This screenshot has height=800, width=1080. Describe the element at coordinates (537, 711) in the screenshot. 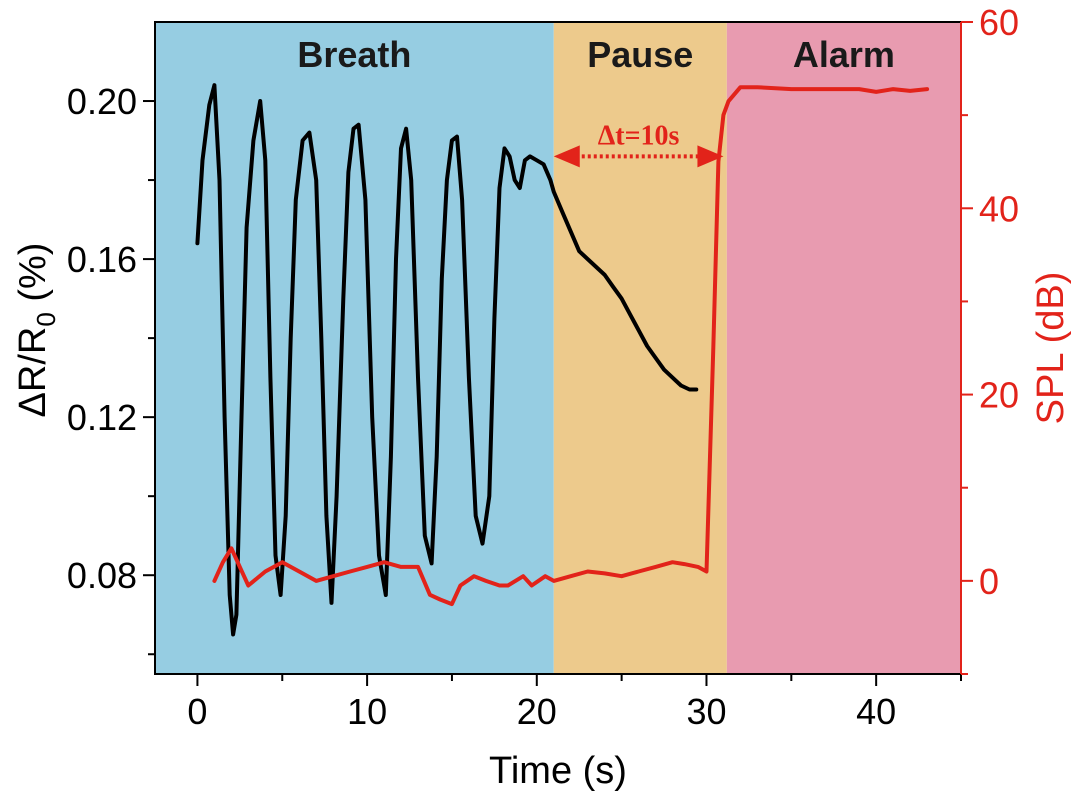

I see `x-tick-label: 20` at that location.